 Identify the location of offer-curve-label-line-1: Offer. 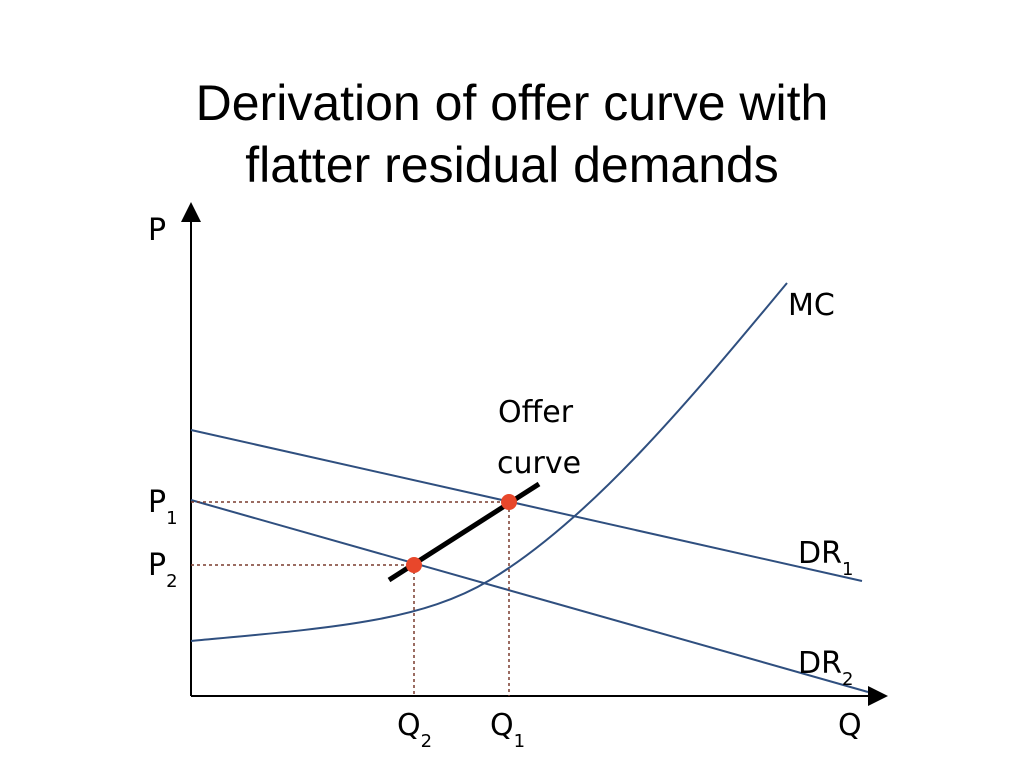
(536, 412).